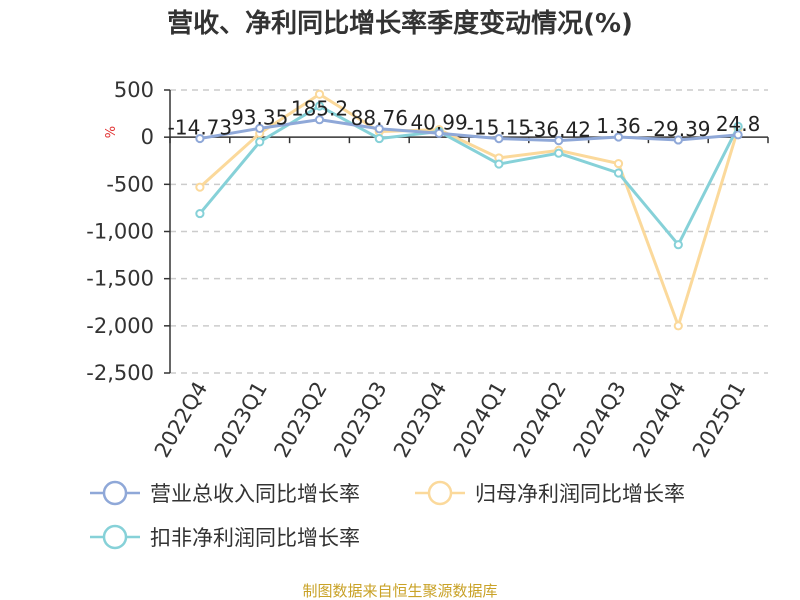  What do you see at coordinates (181, 420) in the screenshot?
I see `x-tick-label: 2022Q4` at bounding box center [181, 420].